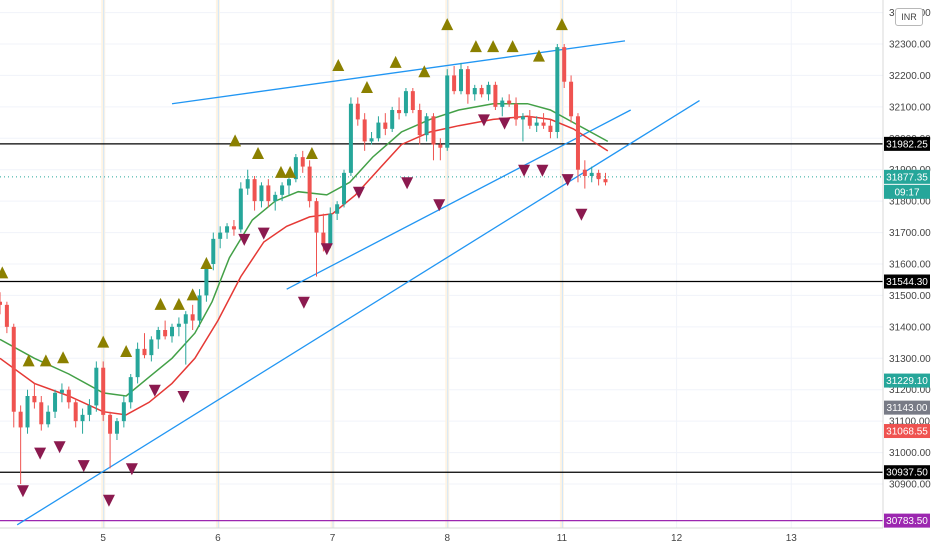 Image resolution: width=932 pixels, height=550 pixels. What do you see at coordinates (910, 327) in the screenshot?
I see `y-tick-label: 31400.00` at bounding box center [910, 327].